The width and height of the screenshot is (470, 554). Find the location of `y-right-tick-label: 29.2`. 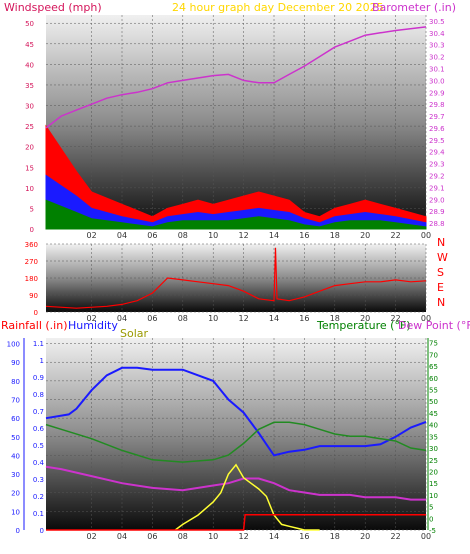

y-right-tick-label: 29.2 is located at coordinates (437, 177).